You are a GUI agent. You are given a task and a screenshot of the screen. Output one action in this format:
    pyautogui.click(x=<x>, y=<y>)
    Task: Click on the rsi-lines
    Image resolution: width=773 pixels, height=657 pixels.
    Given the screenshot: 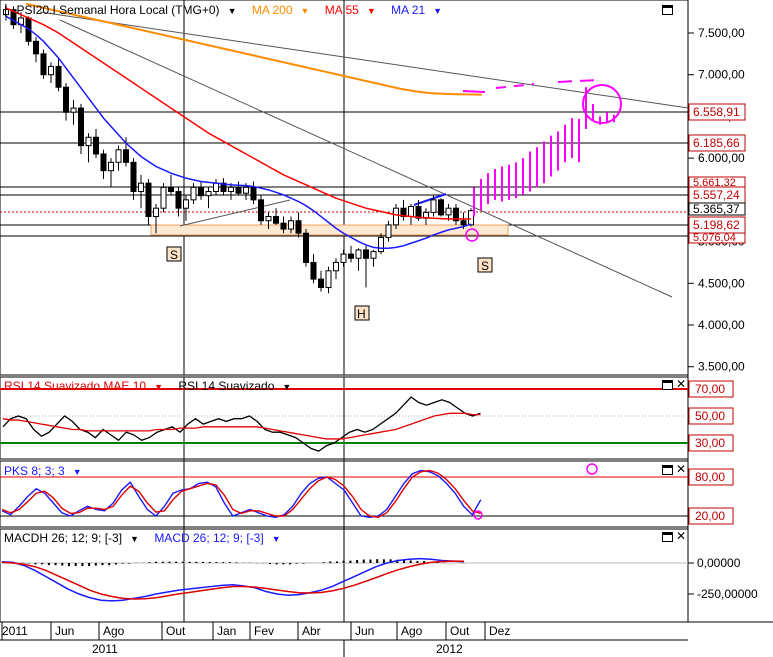 What is the action you would take?
    pyautogui.click(x=241, y=424)
    